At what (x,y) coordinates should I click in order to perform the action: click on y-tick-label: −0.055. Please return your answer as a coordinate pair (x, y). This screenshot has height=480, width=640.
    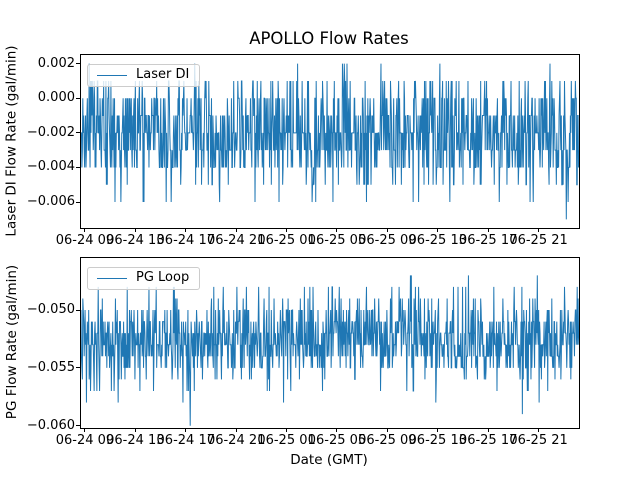
    Looking at the image, I should click on (50, 367).